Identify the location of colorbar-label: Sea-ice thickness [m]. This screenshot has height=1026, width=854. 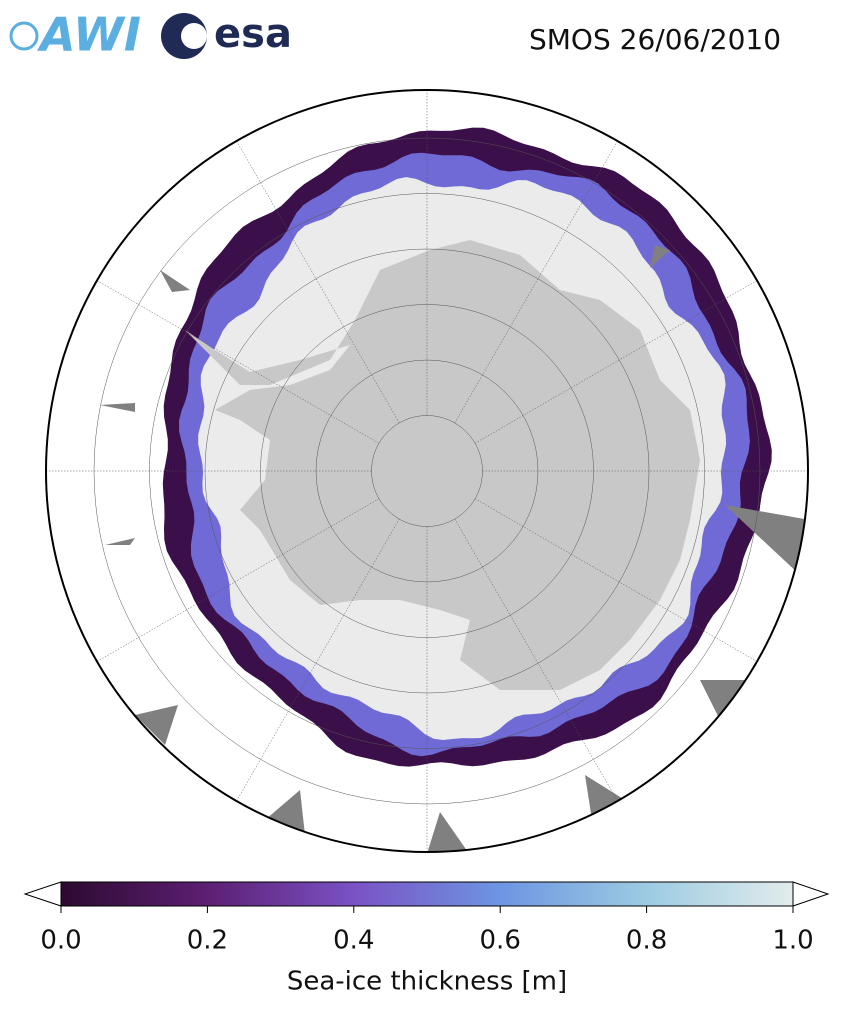
(427, 982).